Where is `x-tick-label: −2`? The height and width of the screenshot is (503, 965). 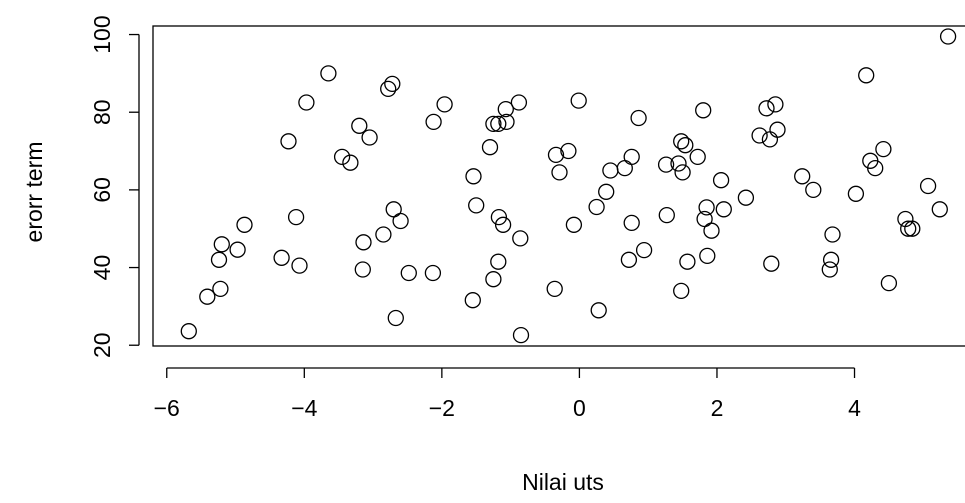
x-tick-label: −2 is located at coordinates (442, 408).